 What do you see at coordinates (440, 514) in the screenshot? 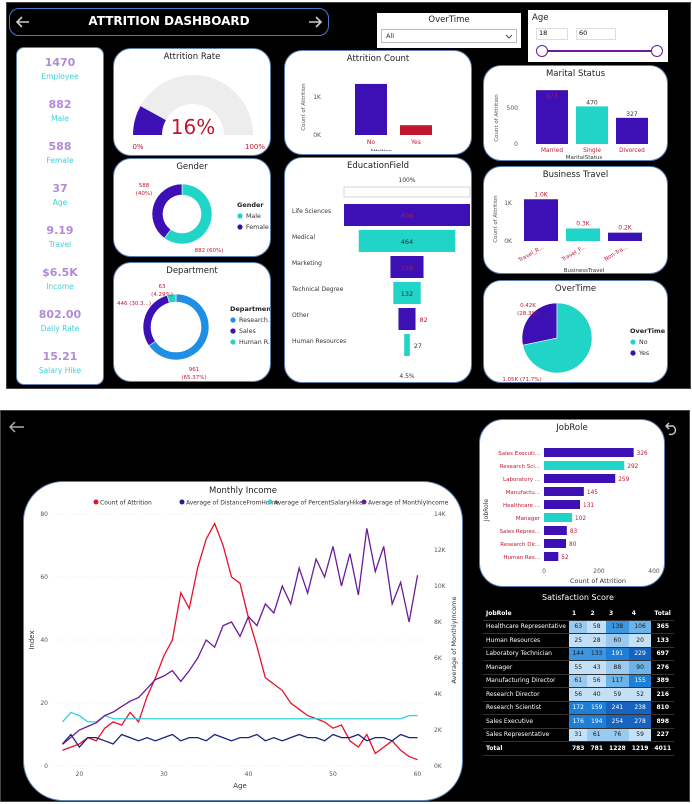
I see `monthly-y2tick-14: 14K` at bounding box center [440, 514].